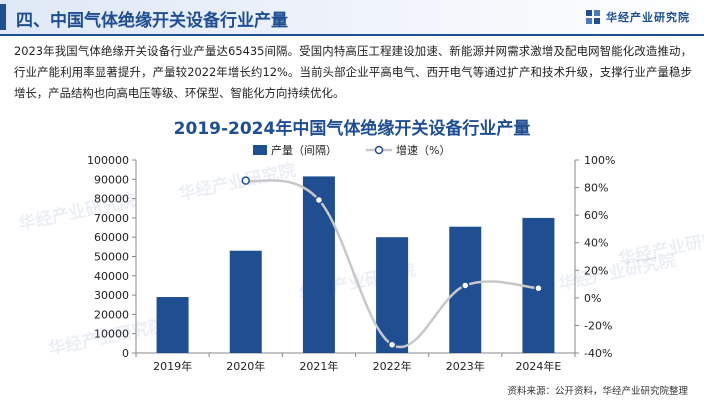 The image size is (704, 400). What do you see at coordinates (111, 199) in the screenshot?
I see `y-left-tick-label: 80000` at bounding box center [111, 199].